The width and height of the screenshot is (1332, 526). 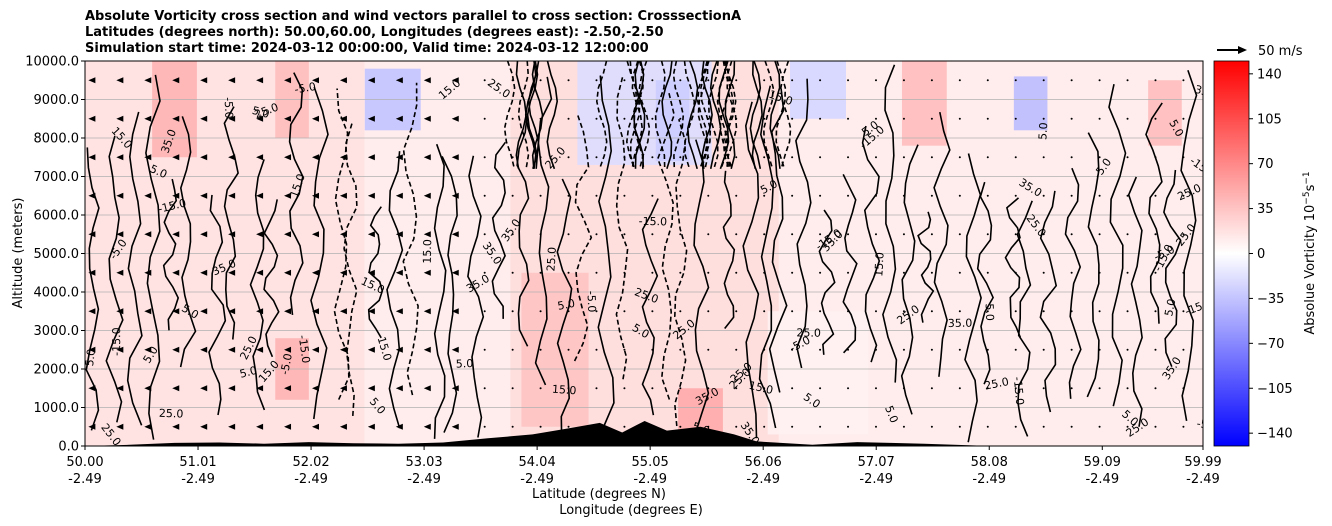 I want to click on contour-label: 5.0, so click(x=566, y=305).